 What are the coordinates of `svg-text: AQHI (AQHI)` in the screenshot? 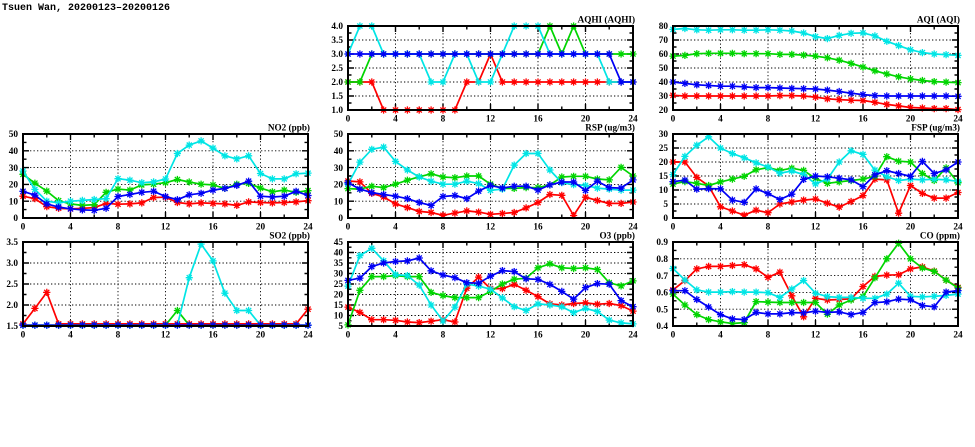 It's located at (606, 20).